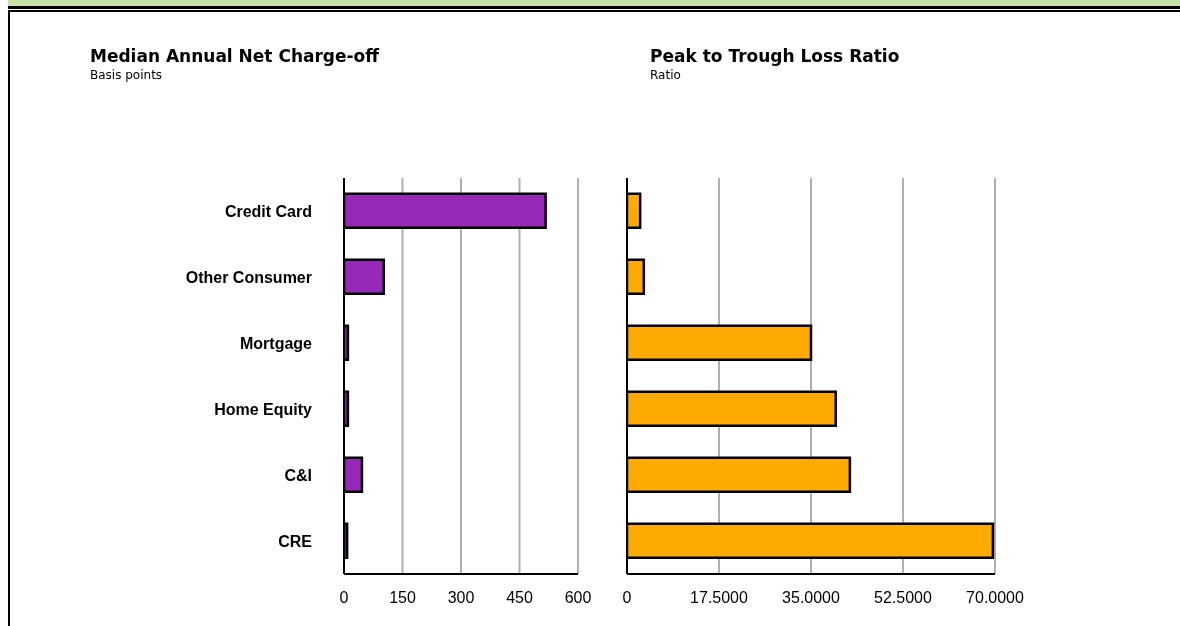 The height and width of the screenshot is (626, 1180). Describe the element at coordinates (235, 56) in the screenshot. I see `chart-title: Median Annual Net Charge-off` at that location.